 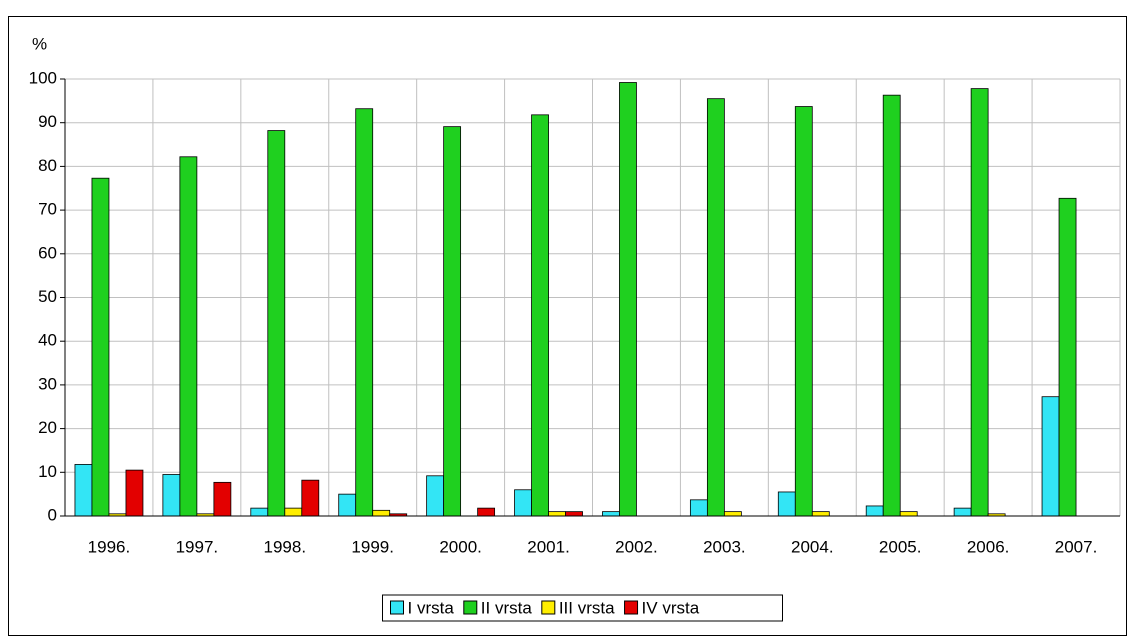 What do you see at coordinates (47, 252) in the screenshot?
I see `y-tick-label: 60` at bounding box center [47, 252].